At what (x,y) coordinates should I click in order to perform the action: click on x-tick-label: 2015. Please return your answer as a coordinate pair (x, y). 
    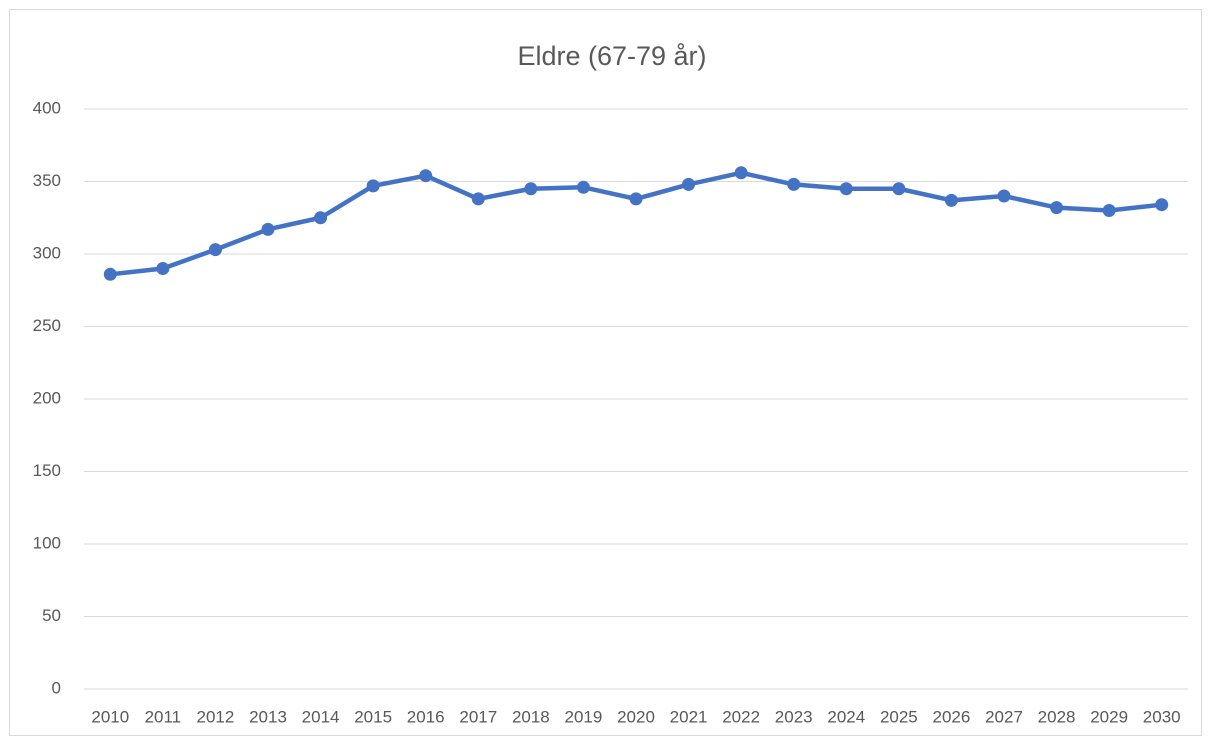
    Looking at the image, I should click on (373, 716).